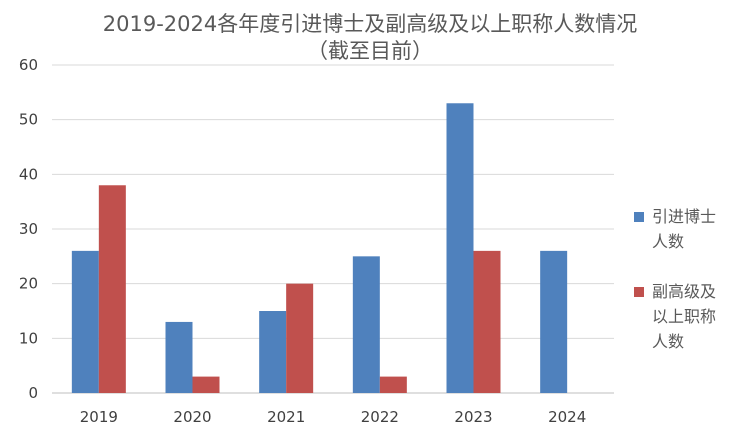  What do you see at coordinates (684, 216) in the screenshot?
I see `legend-label: 引进博士` at bounding box center [684, 216].